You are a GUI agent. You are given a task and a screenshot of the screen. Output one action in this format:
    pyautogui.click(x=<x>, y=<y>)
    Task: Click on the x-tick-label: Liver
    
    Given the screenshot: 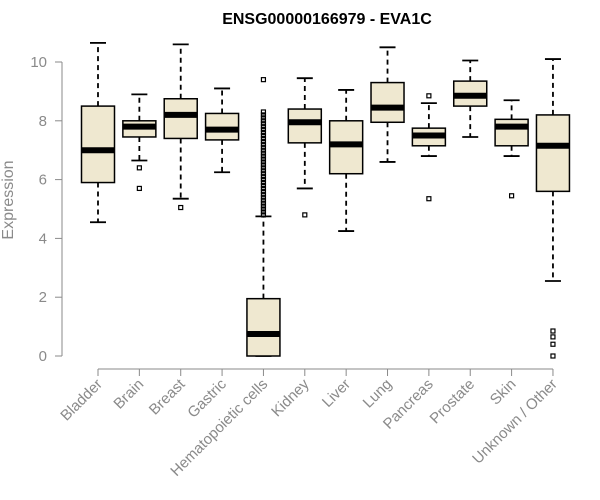 What is the action you would take?
    pyautogui.click(x=336, y=393)
    